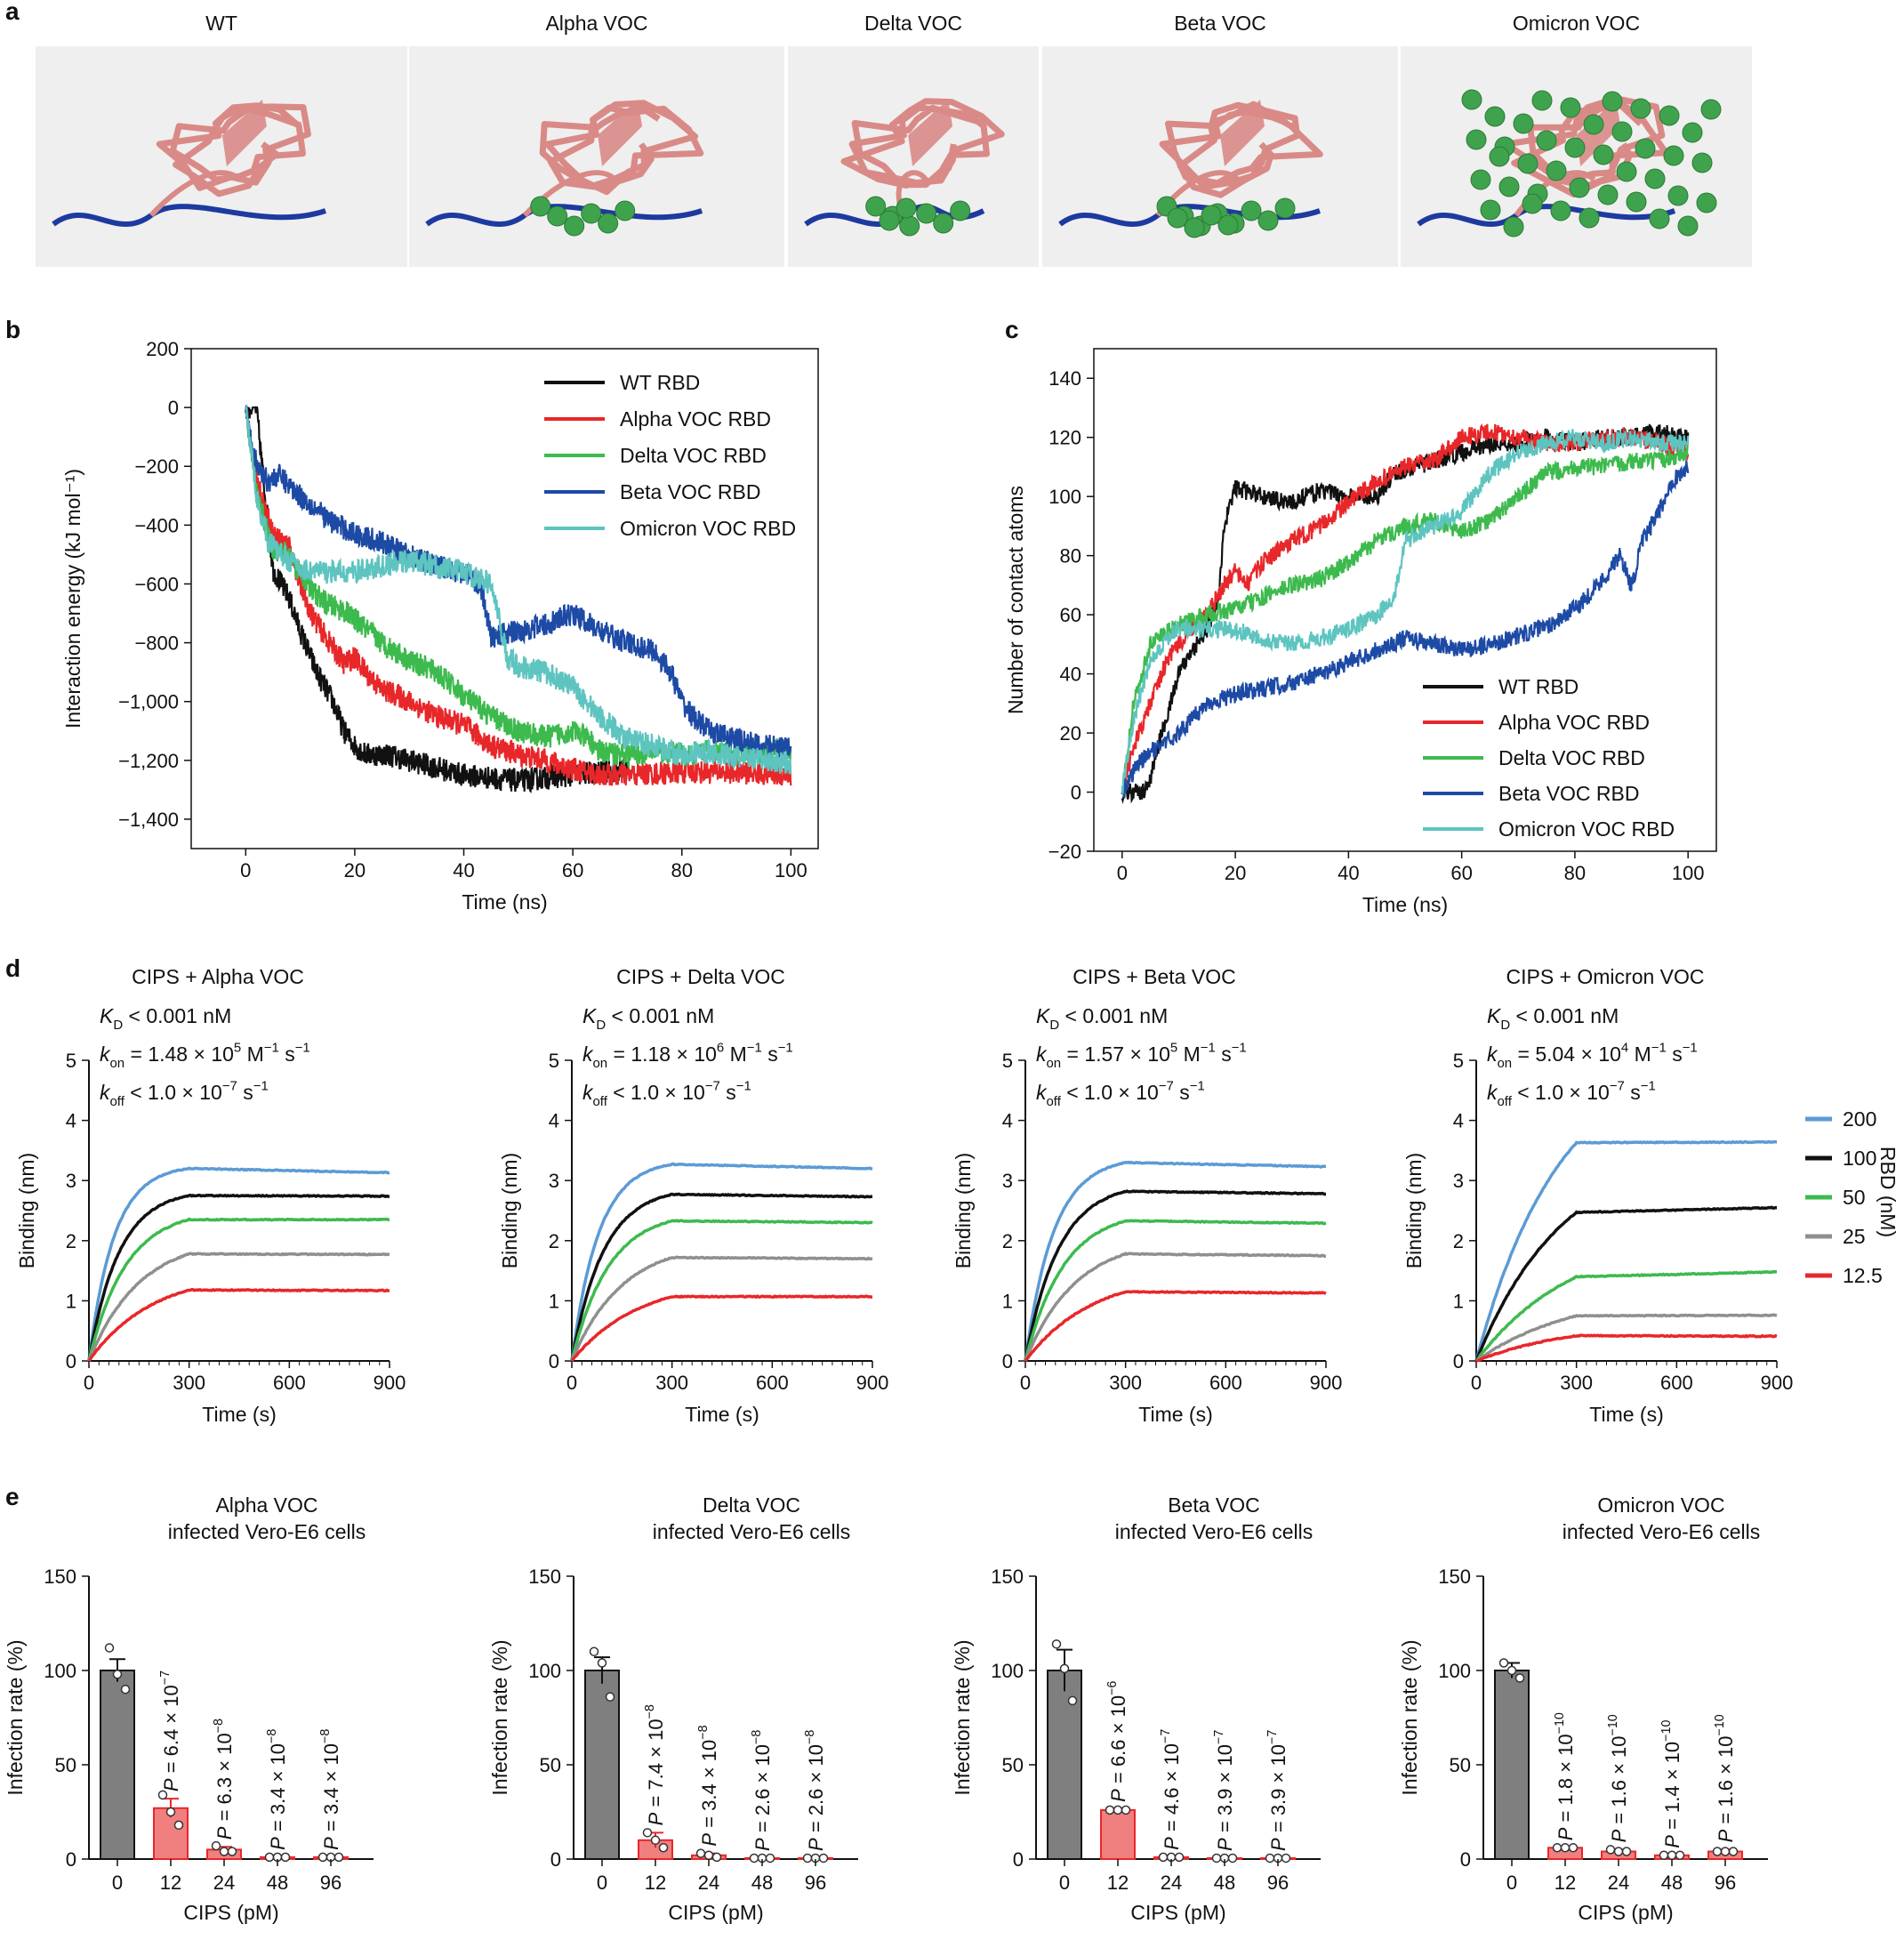 The image size is (1904, 1940). Describe the element at coordinates (662, 1054) in the screenshot. I see `kon-annotation-part: = 1.18 × 10` at that location.